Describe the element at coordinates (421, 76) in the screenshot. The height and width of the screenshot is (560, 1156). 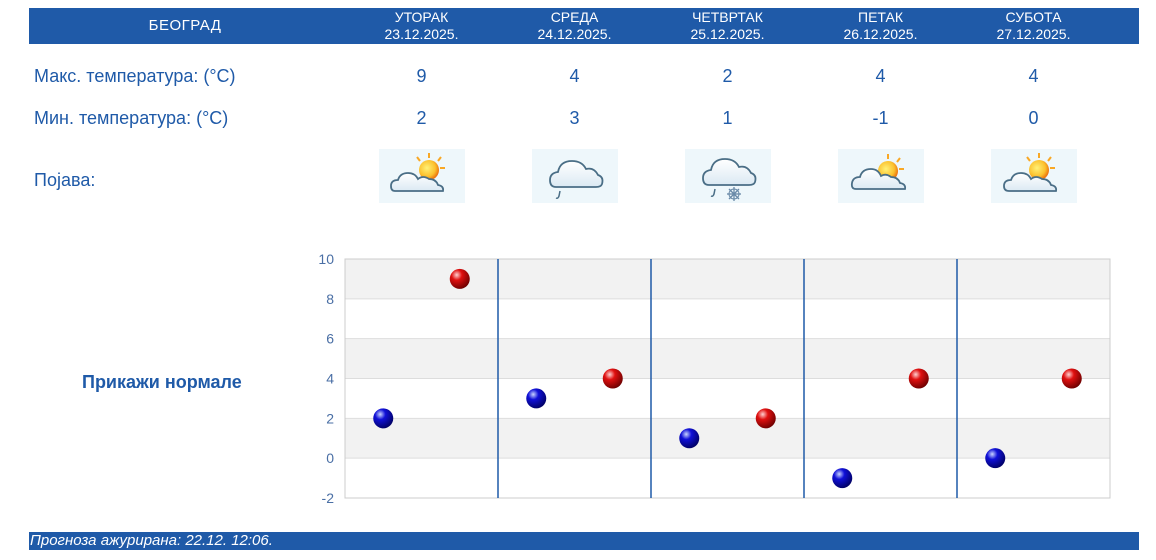
I see `max-temperature-value: 9` at that location.